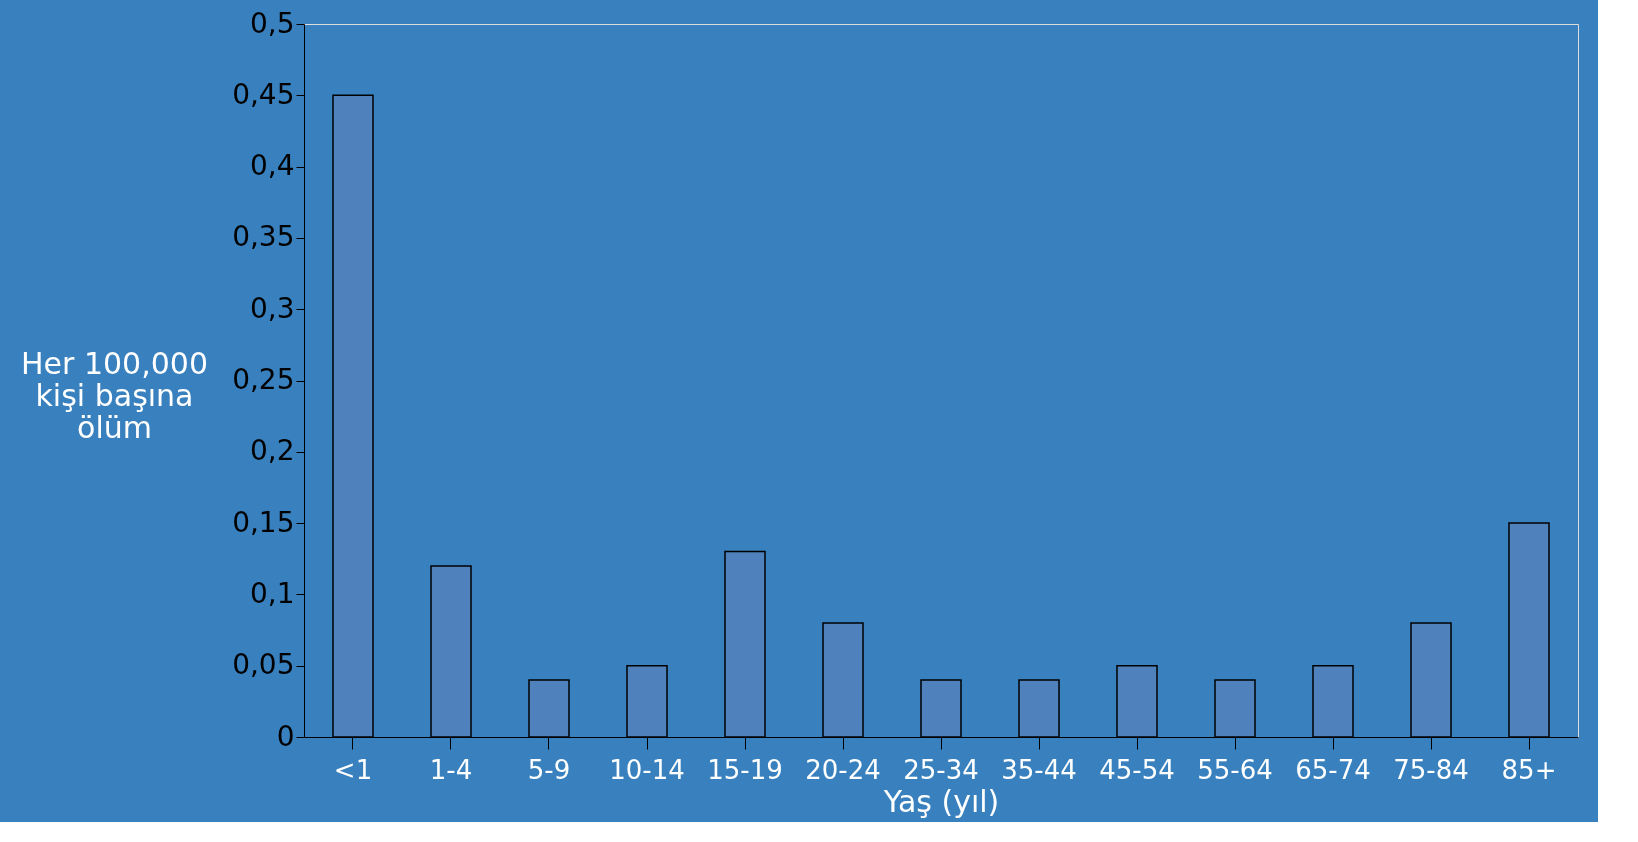 The image size is (1638, 842). What do you see at coordinates (285, 736) in the screenshot?
I see `y-tick-label: 0` at bounding box center [285, 736].